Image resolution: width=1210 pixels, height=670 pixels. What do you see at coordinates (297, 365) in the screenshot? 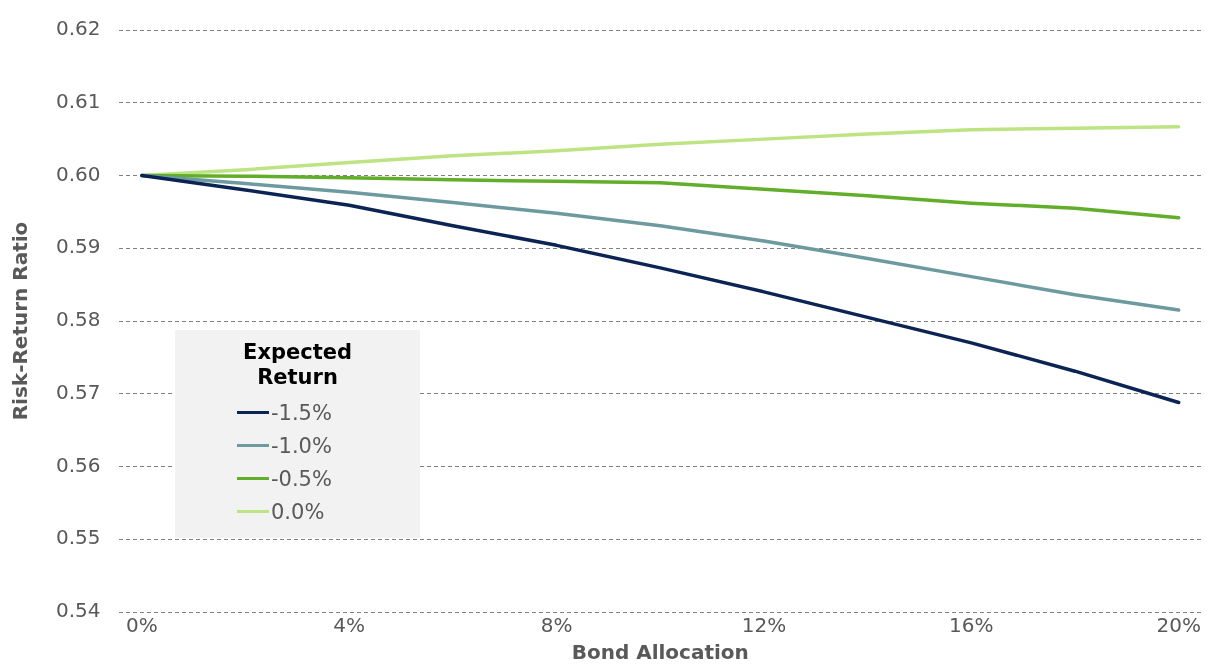
I see `legend-title: Expected Return` at bounding box center [297, 365].